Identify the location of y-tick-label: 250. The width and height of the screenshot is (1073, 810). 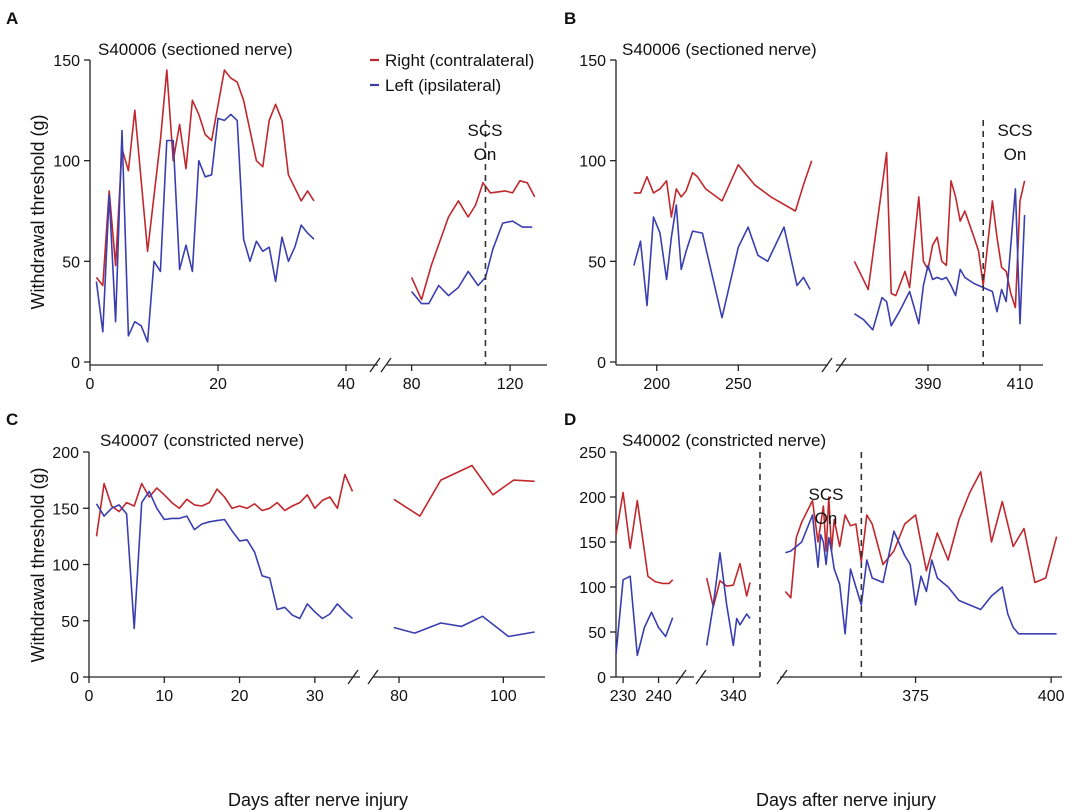
(592, 453).